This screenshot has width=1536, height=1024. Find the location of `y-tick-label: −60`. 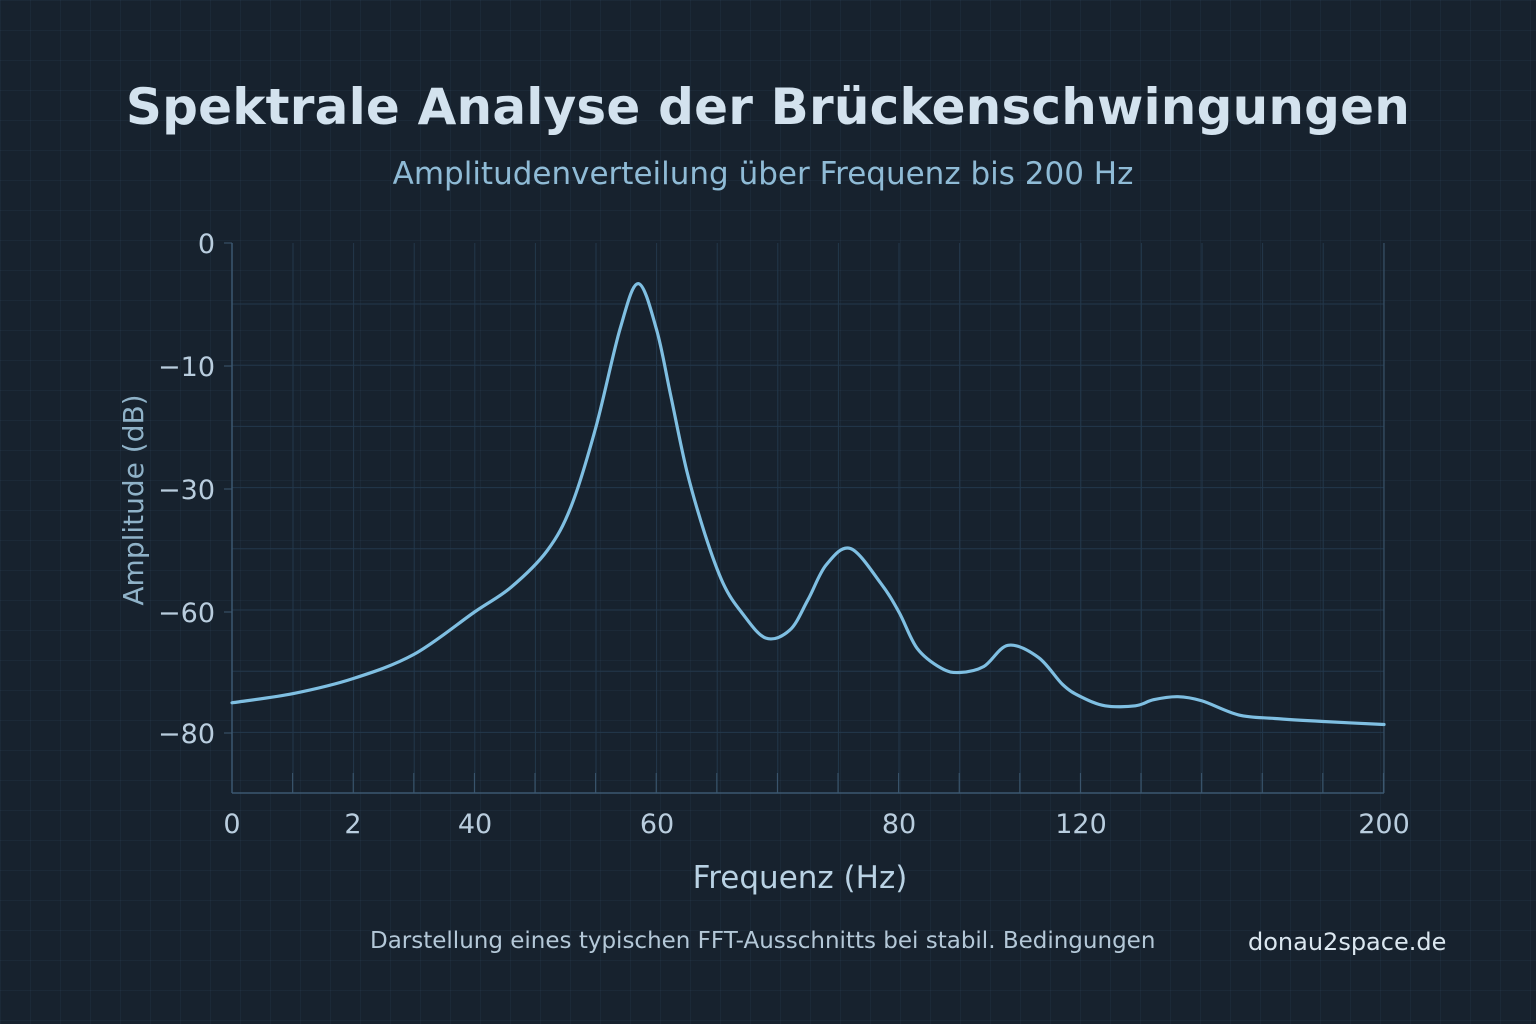

y-tick-label: −60 is located at coordinates (186, 613).